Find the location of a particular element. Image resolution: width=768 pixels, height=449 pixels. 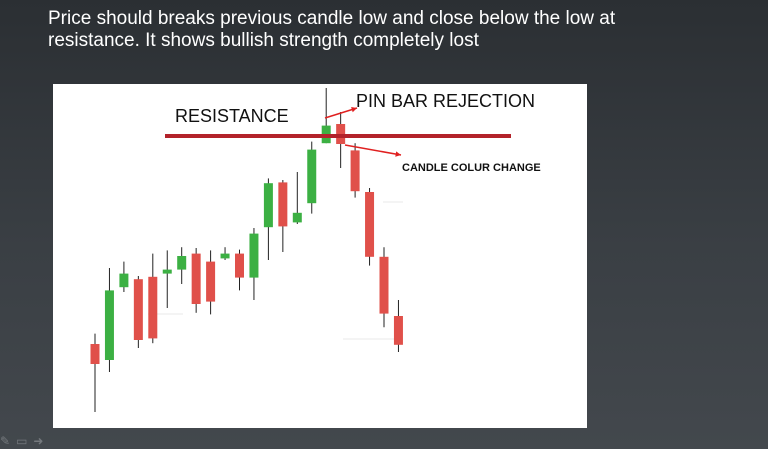

colour-change-arrow is located at coordinates (373, 150).